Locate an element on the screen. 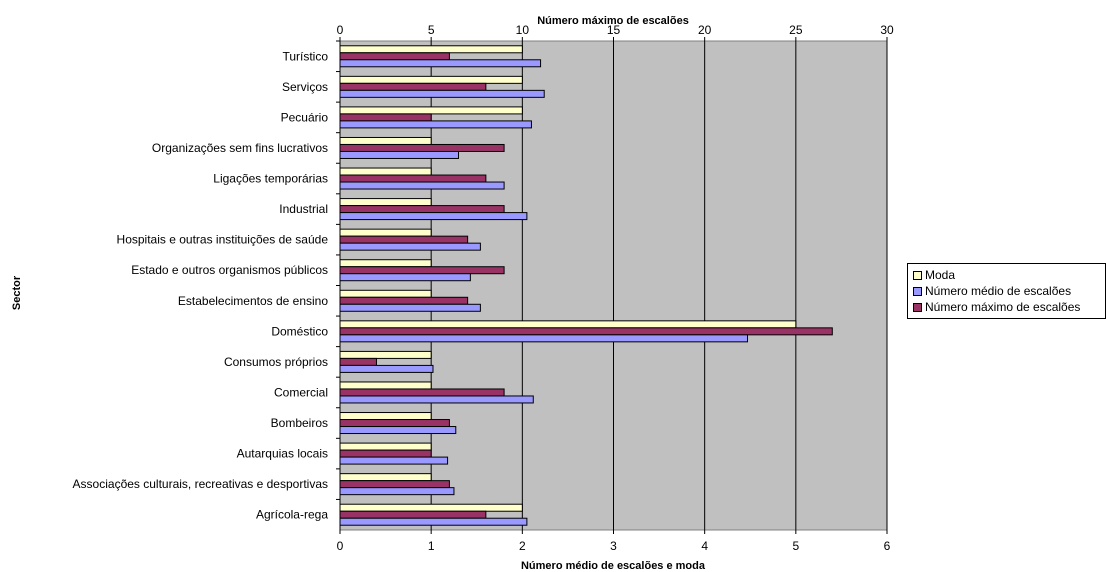 The image size is (1106, 572). category-label: Agrícola-rega is located at coordinates (292, 515).